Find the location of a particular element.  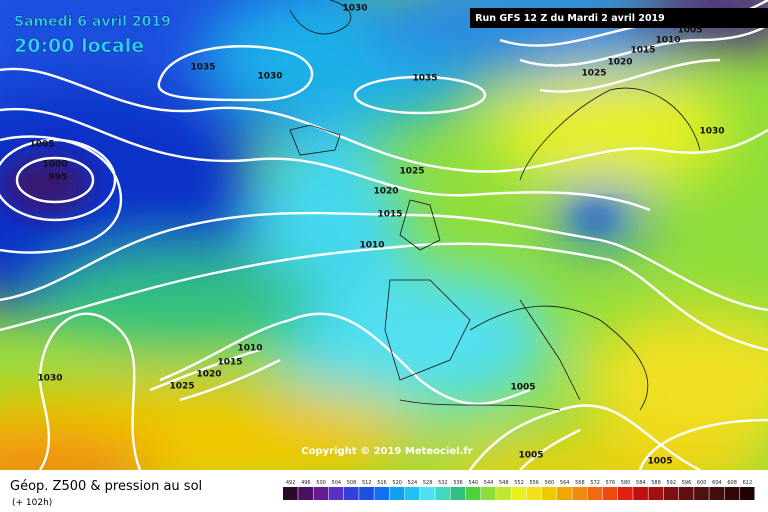

scale-label: 536 is located at coordinates (458, 483).